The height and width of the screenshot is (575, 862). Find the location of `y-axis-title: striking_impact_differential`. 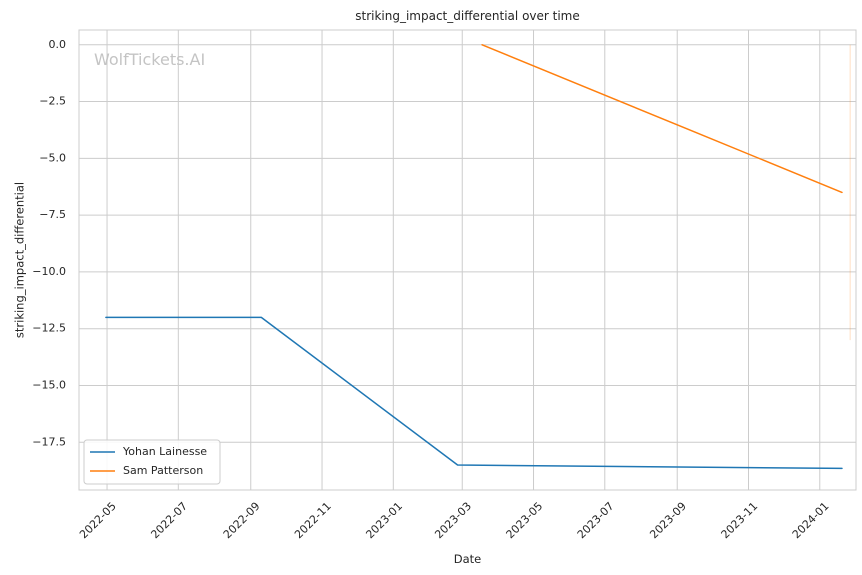

y-axis-title: striking_impact_differential is located at coordinates (20, 260).